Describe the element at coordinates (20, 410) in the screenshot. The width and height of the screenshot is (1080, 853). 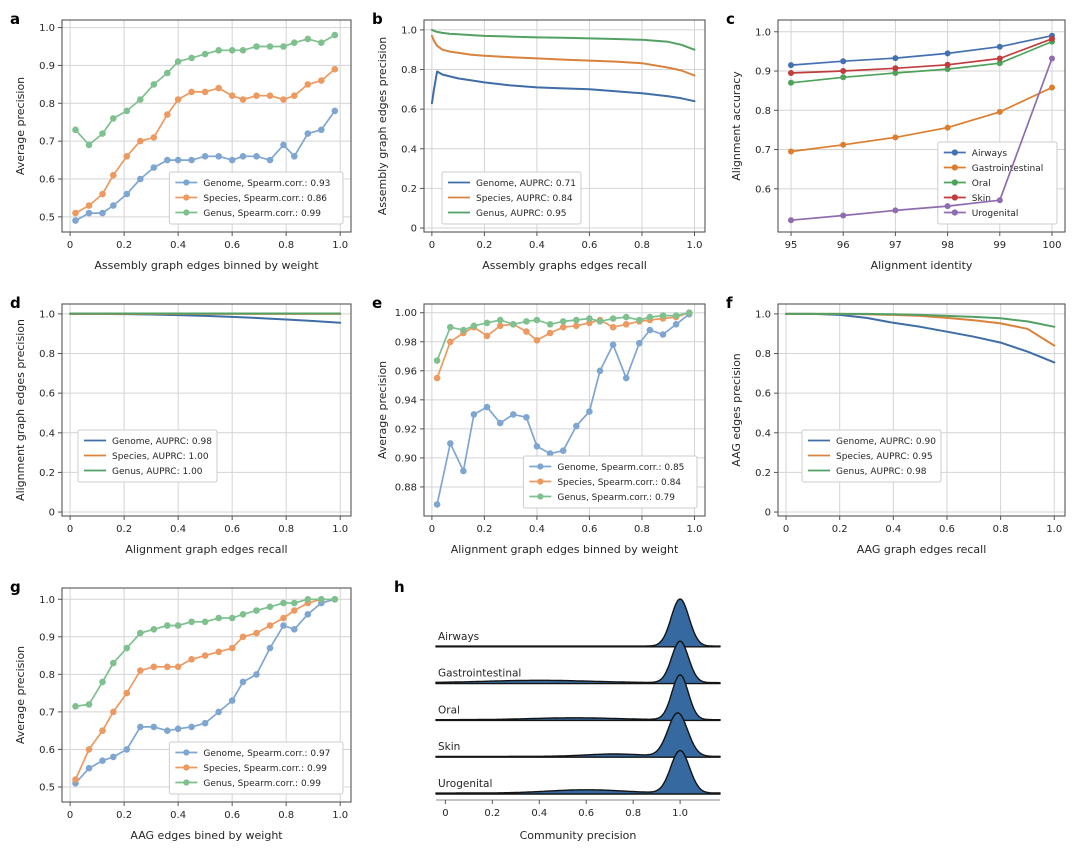
I see `svg-text:Alignment graph edges precisio: Alignment graph edges precision` at that location.